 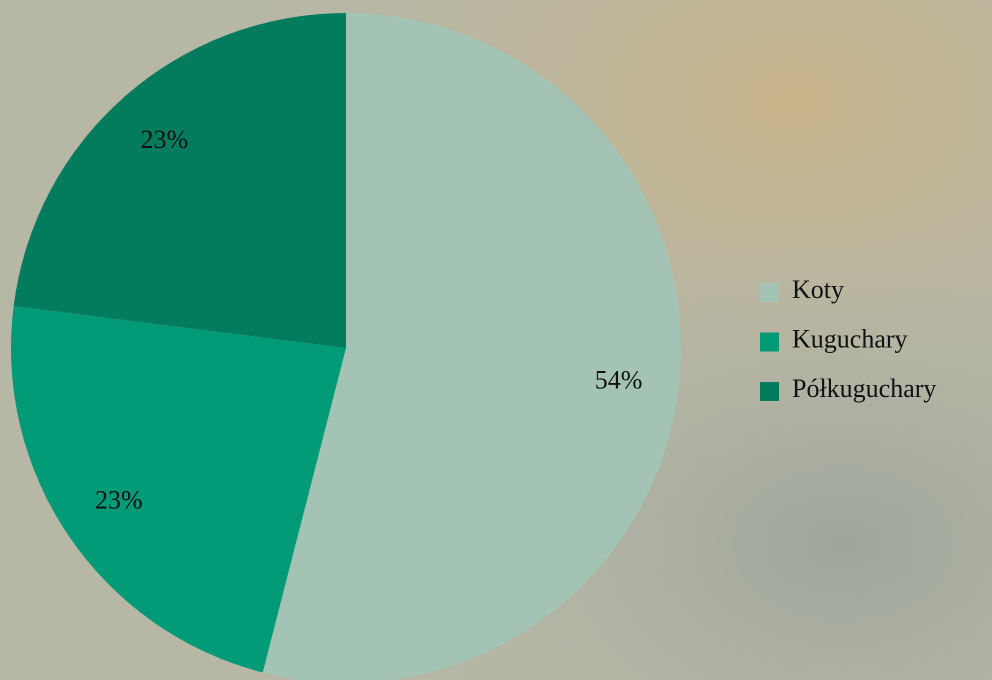 What do you see at coordinates (619, 379) in the screenshot?
I see `slice-label: 54%` at bounding box center [619, 379].